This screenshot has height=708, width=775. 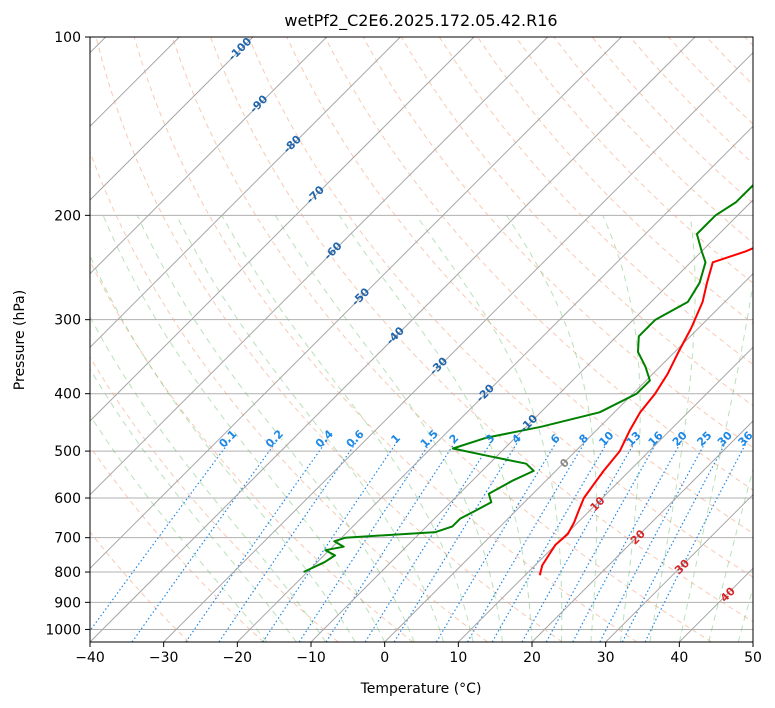 I want to click on y-tick-label: 700, so click(x=67, y=539).